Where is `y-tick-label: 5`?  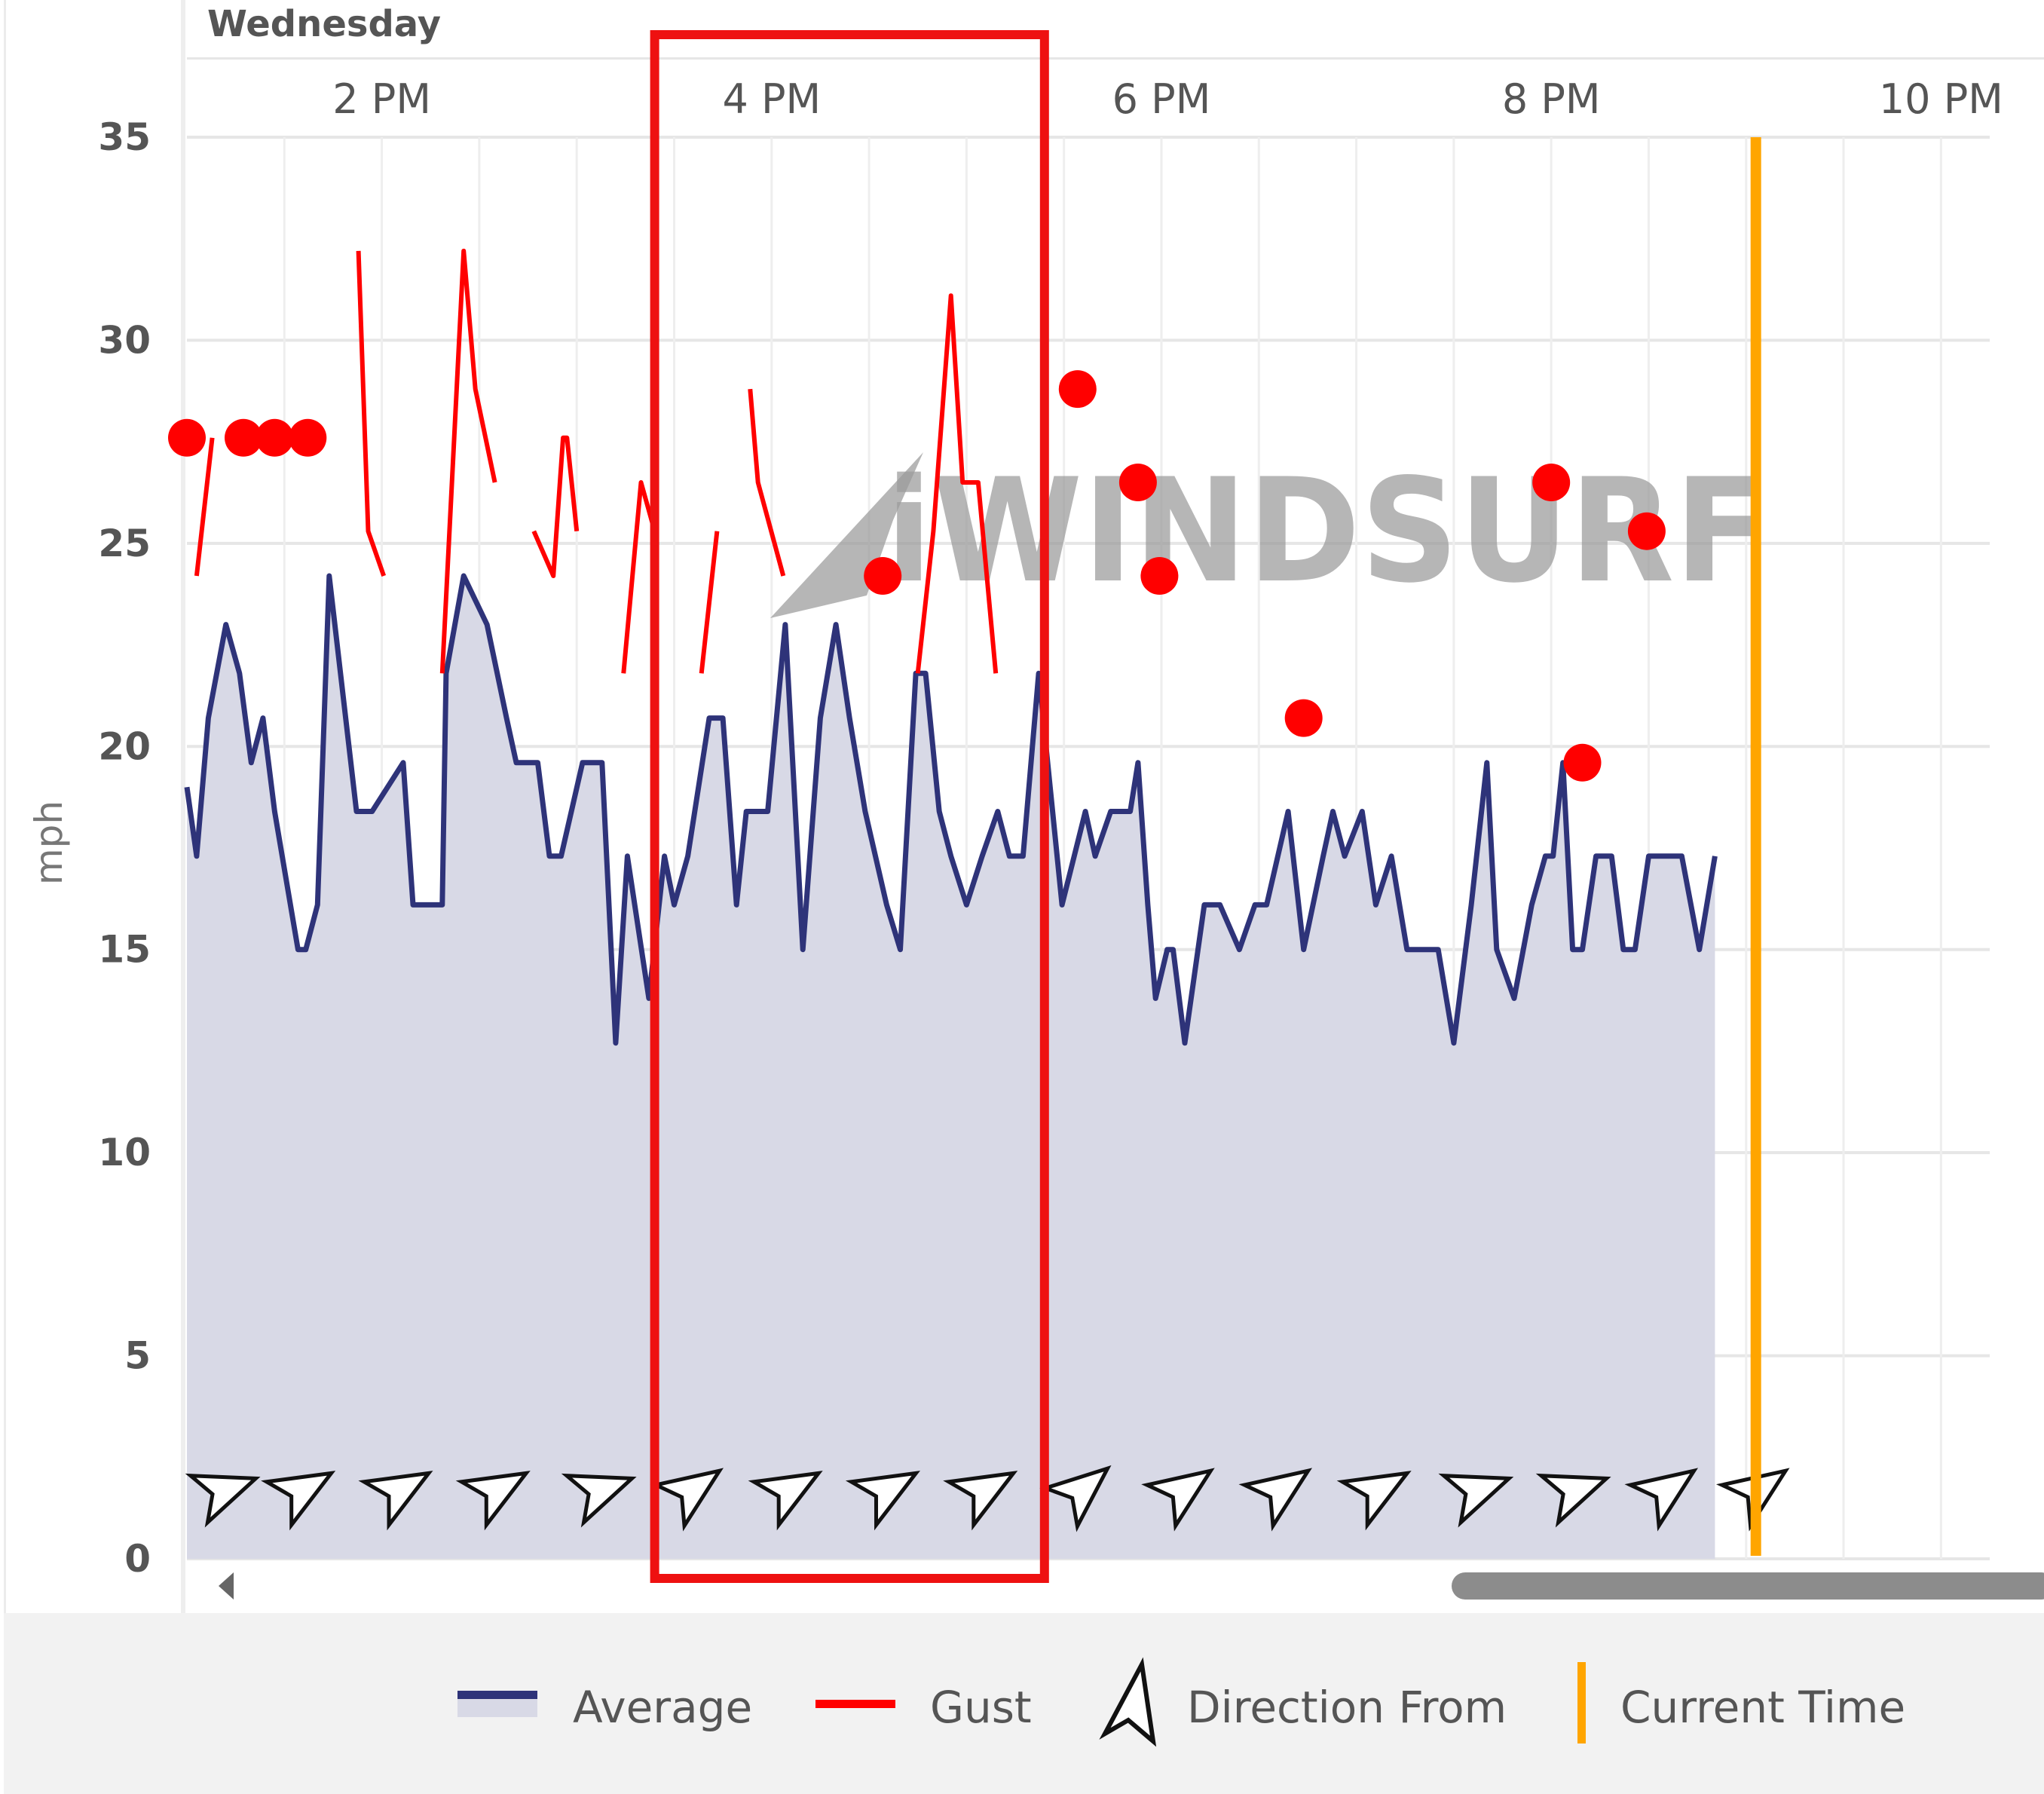 y-tick-label: 5 is located at coordinates (138, 1356).